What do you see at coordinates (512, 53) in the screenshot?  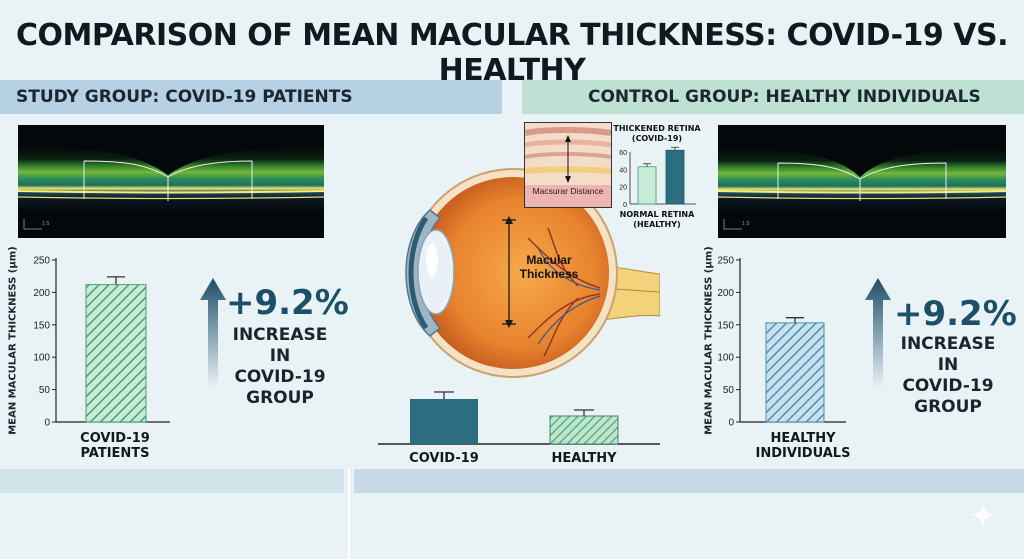 I see `page-title: COMPARISON OF MEAN MACULAR THICKNESS` at bounding box center [512, 53].